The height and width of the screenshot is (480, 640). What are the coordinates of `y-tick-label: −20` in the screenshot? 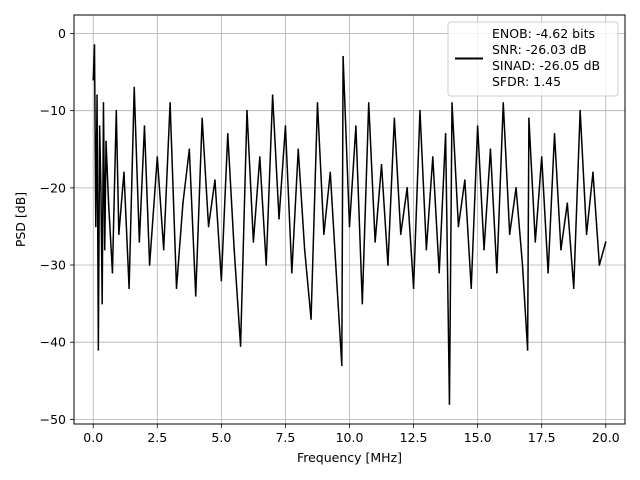 It's located at (53, 187).